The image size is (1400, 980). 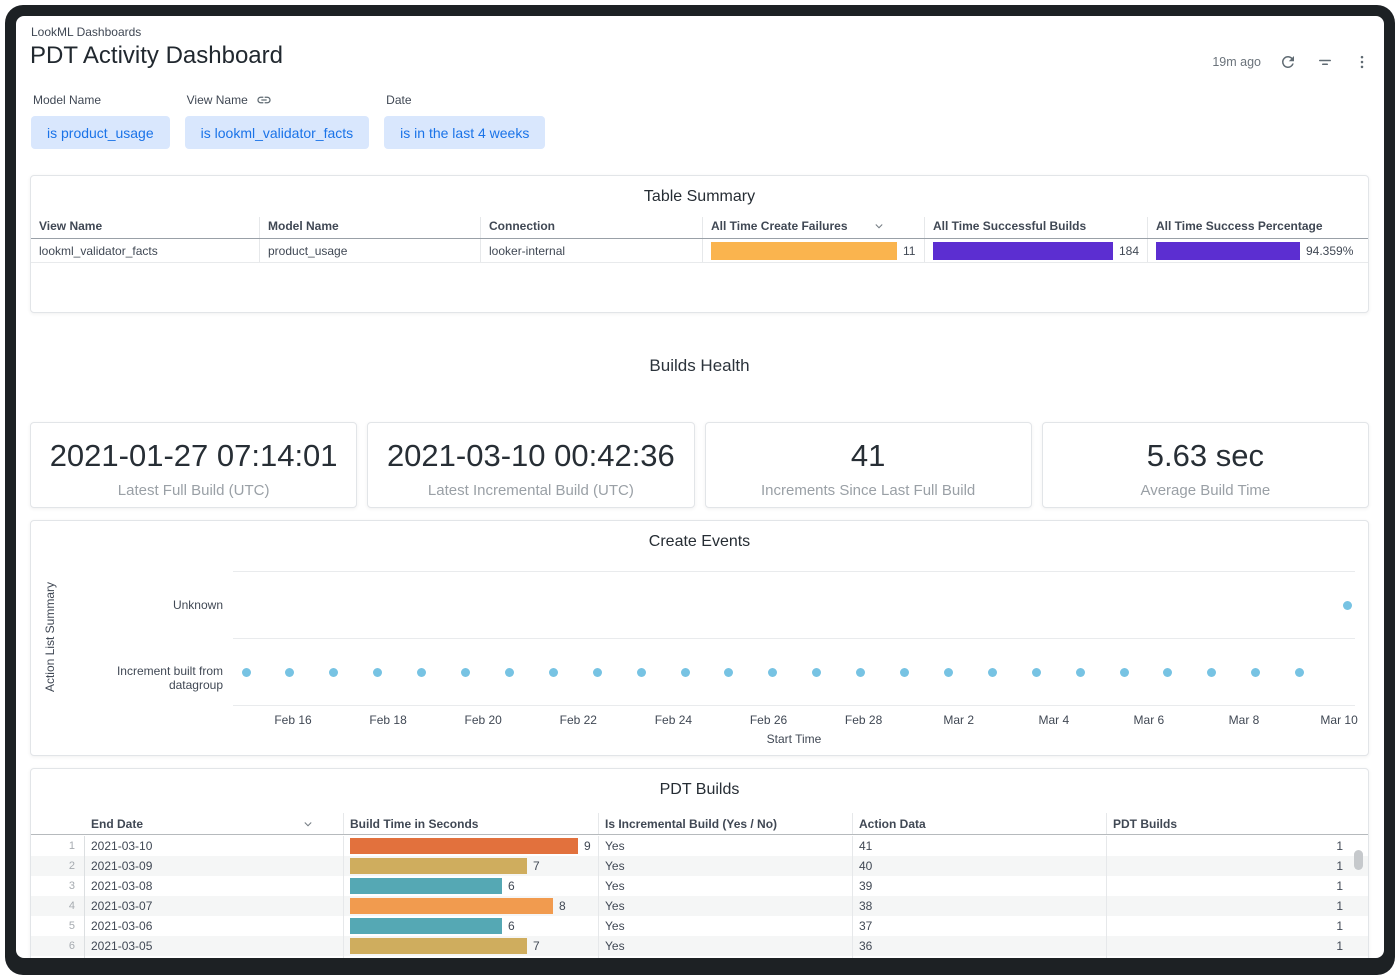 I want to click on table-cell: looker-internal, so click(x=591, y=250).